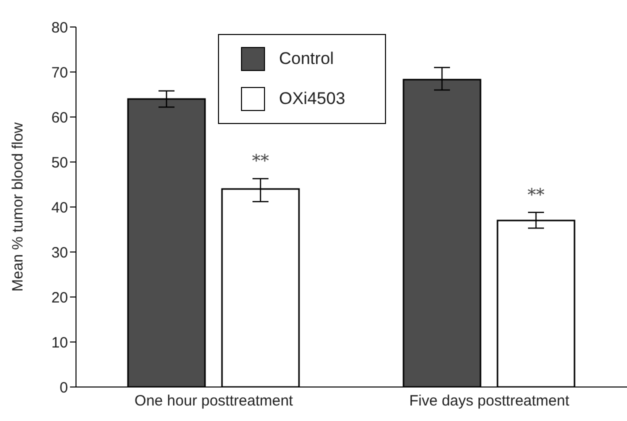  I want to click on y-tick-label: 30, so click(59, 253).